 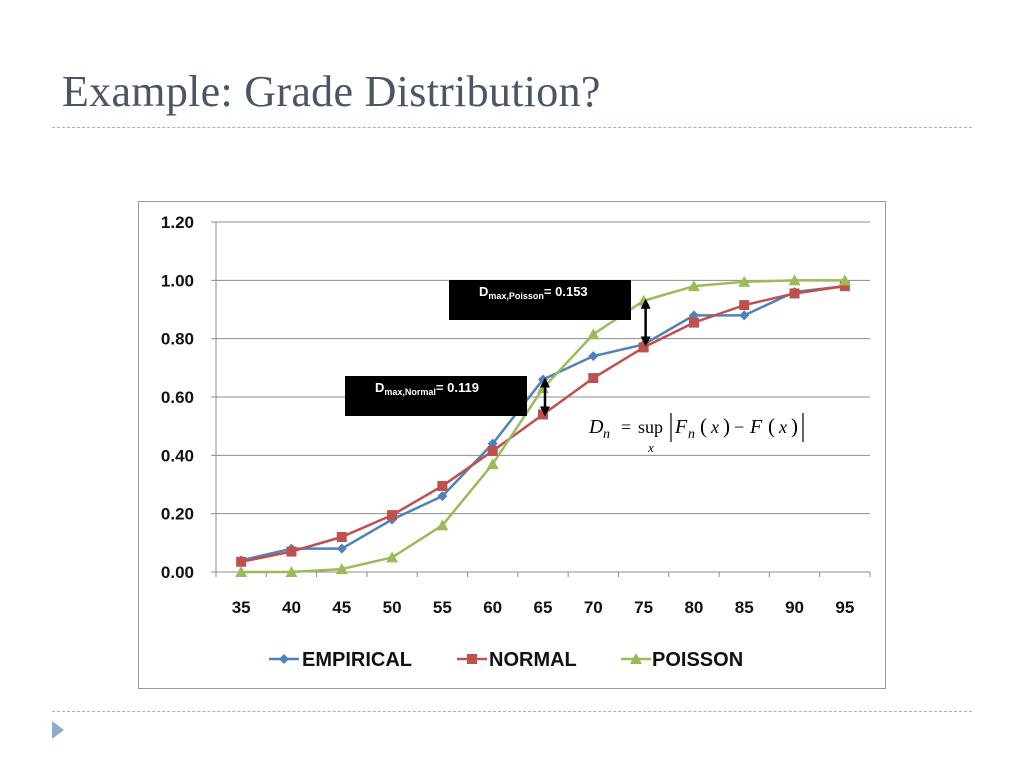 I want to click on y-tick-label: 0.40, so click(x=177, y=455).